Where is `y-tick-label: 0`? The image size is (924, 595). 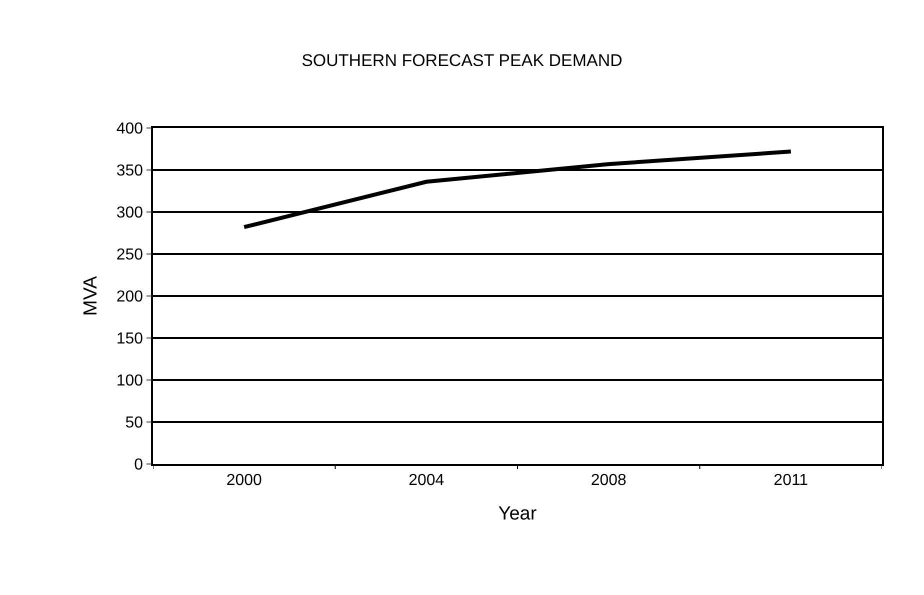 y-tick-label: 0 is located at coordinates (139, 465).